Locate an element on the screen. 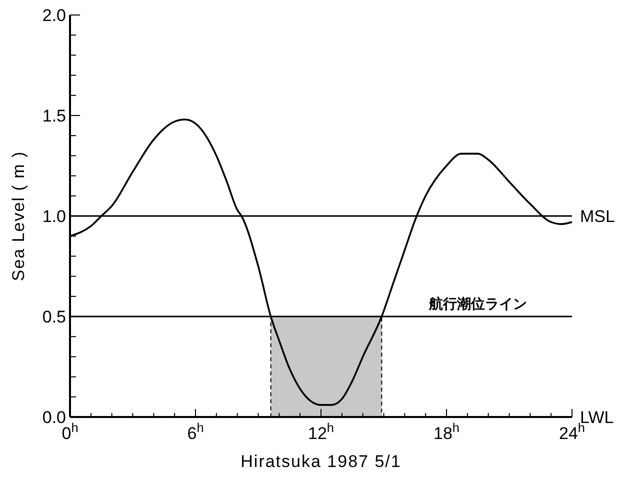 The width and height of the screenshot is (624, 477). y-tick-label: 0.0 is located at coordinates (54, 417).